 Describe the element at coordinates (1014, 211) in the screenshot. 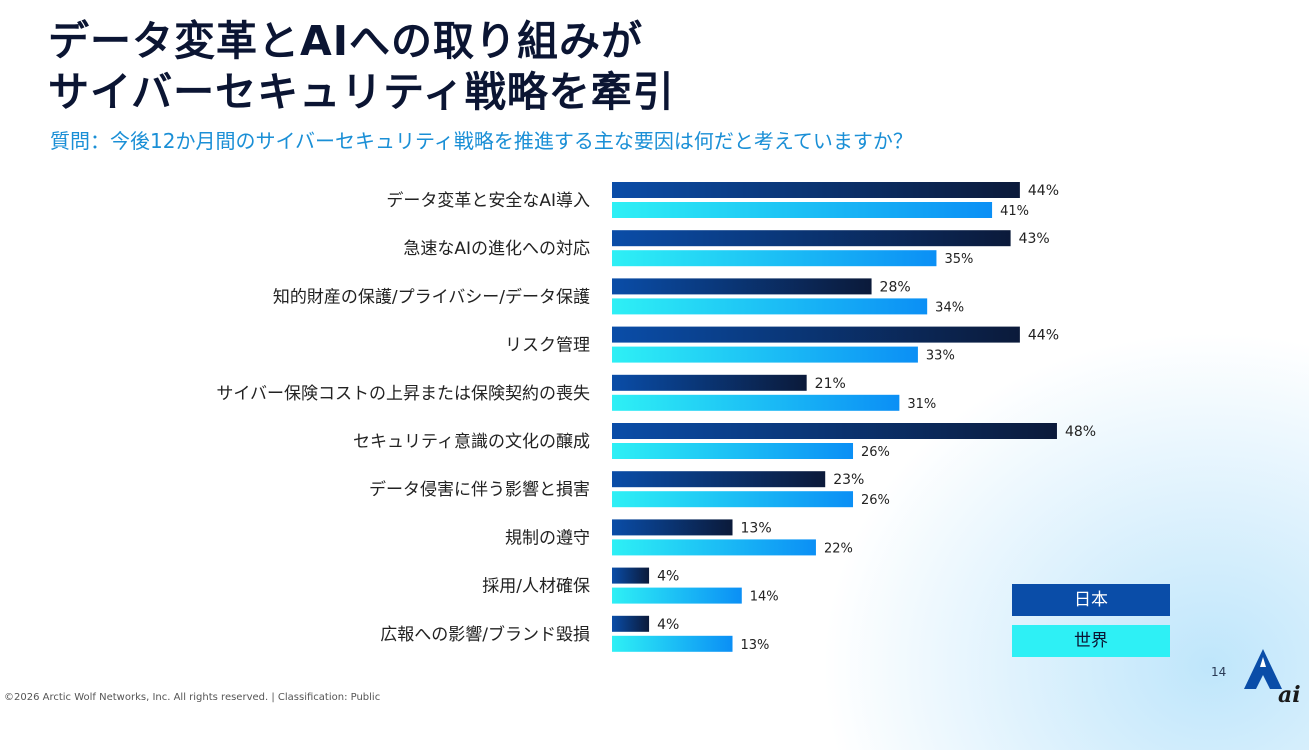

I see `value-label-world: 41%` at that location.